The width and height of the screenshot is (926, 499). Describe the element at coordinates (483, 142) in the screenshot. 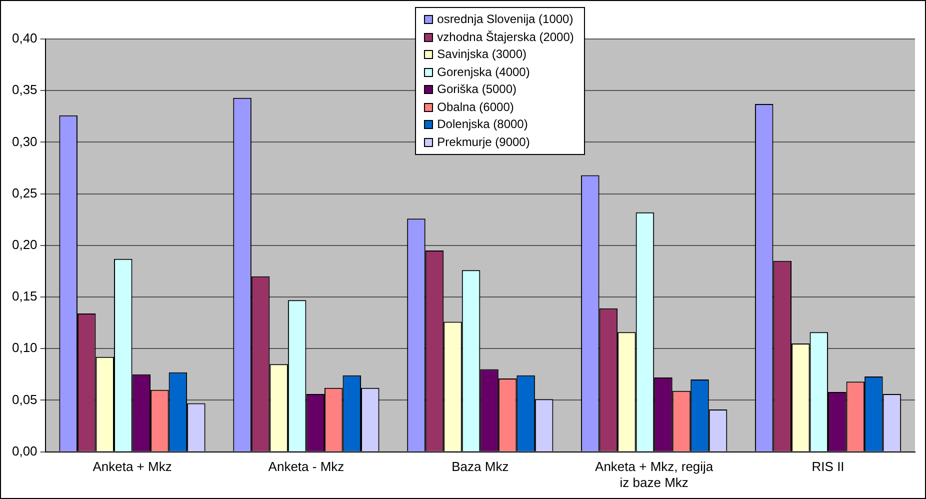

I see `legend-label: Prekmurje (9000)` at that location.